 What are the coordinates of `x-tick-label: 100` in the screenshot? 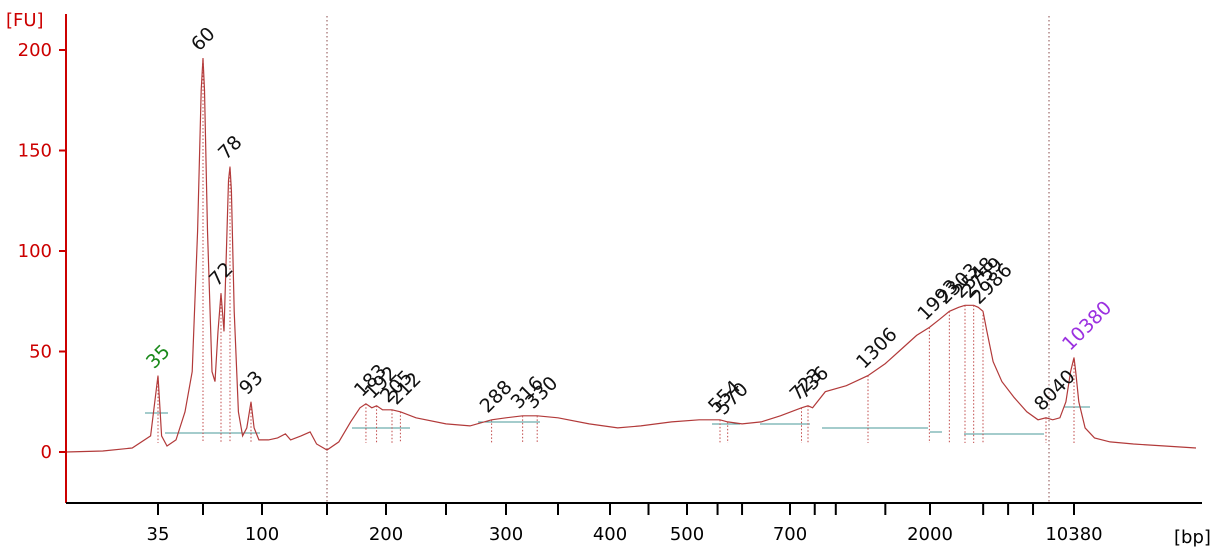 It's located at (262, 534).